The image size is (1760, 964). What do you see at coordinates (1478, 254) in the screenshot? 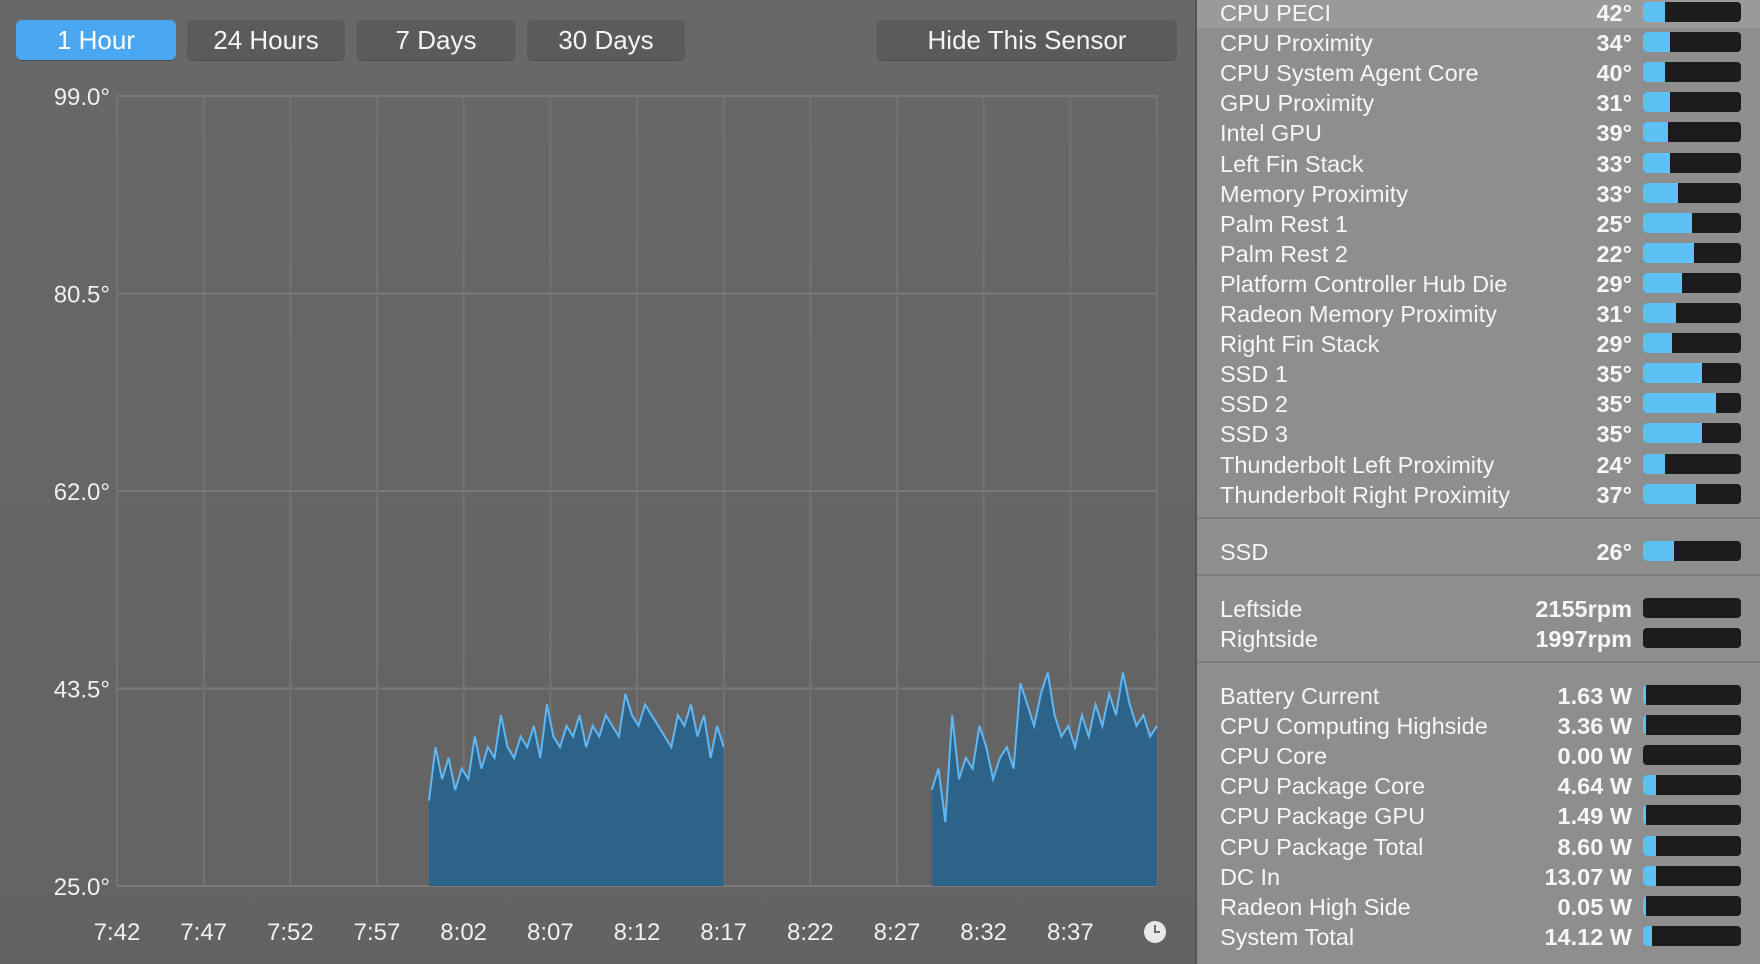
I see `sensor-row: Palm Rest 2 22°` at bounding box center [1478, 254].